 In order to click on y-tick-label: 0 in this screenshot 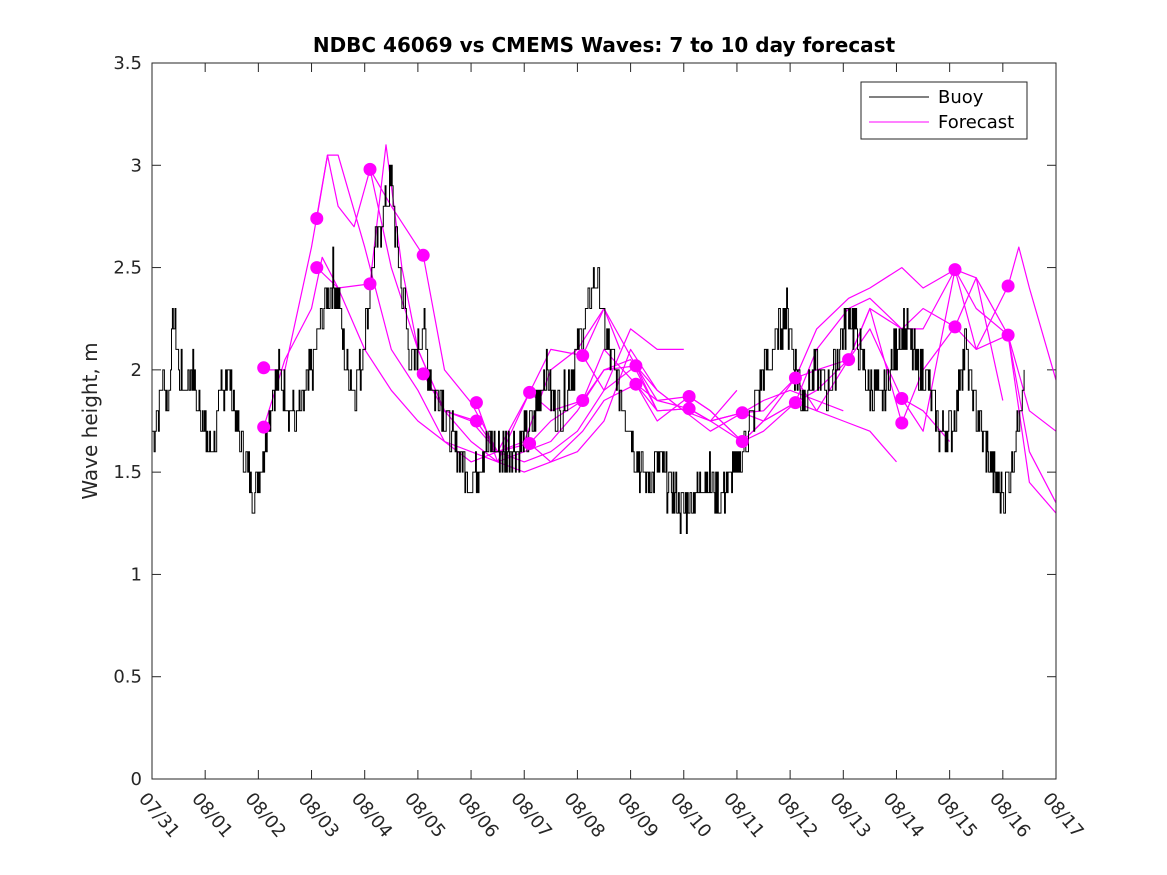, I will do `click(136, 779)`.